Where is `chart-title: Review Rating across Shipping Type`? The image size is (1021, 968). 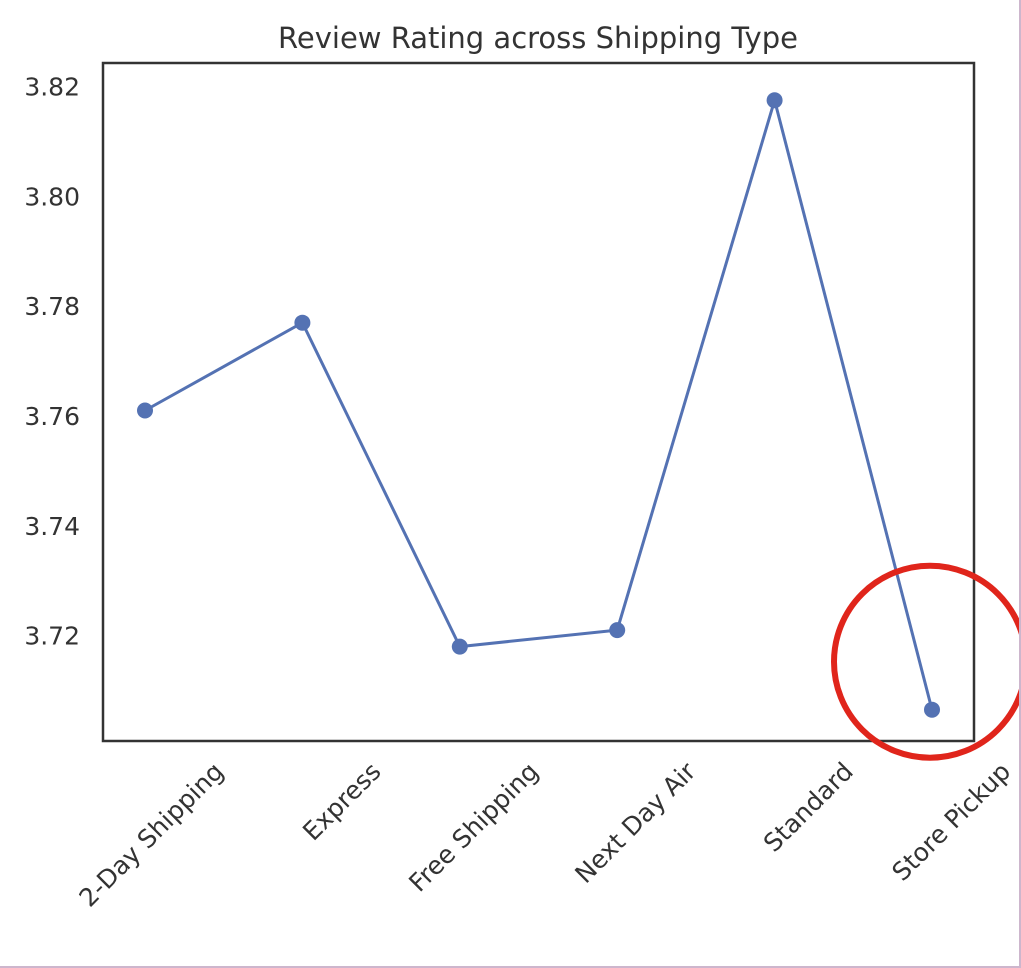
chart-title: Review Rating across Shipping Type is located at coordinates (538, 38).